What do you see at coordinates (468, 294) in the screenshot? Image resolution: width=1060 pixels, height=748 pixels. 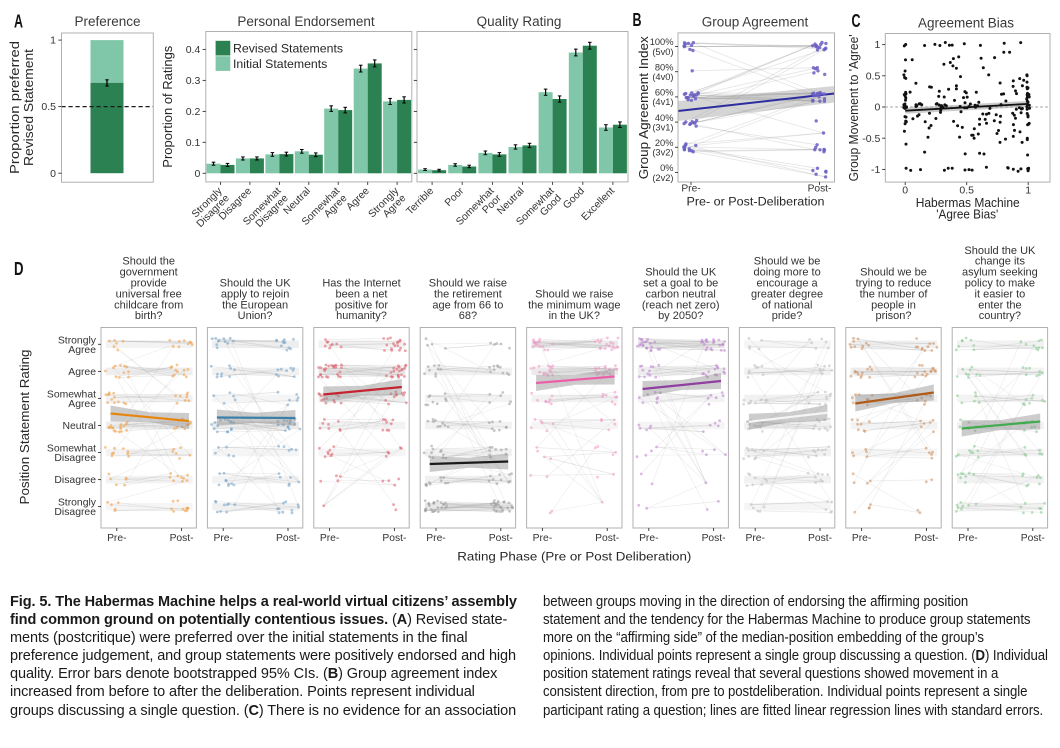 I see `svg-text: the retirement` at bounding box center [468, 294].